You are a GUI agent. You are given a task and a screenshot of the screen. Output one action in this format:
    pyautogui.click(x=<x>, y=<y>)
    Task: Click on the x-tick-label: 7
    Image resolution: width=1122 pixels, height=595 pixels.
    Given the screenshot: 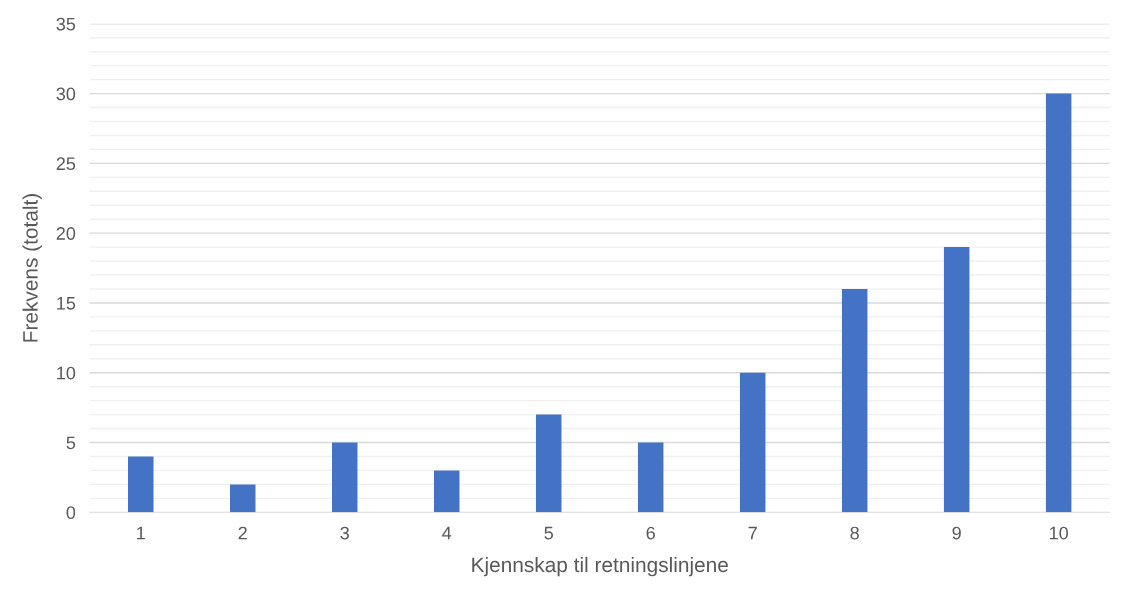 What is the action you would take?
    pyautogui.click(x=752, y=533)
    